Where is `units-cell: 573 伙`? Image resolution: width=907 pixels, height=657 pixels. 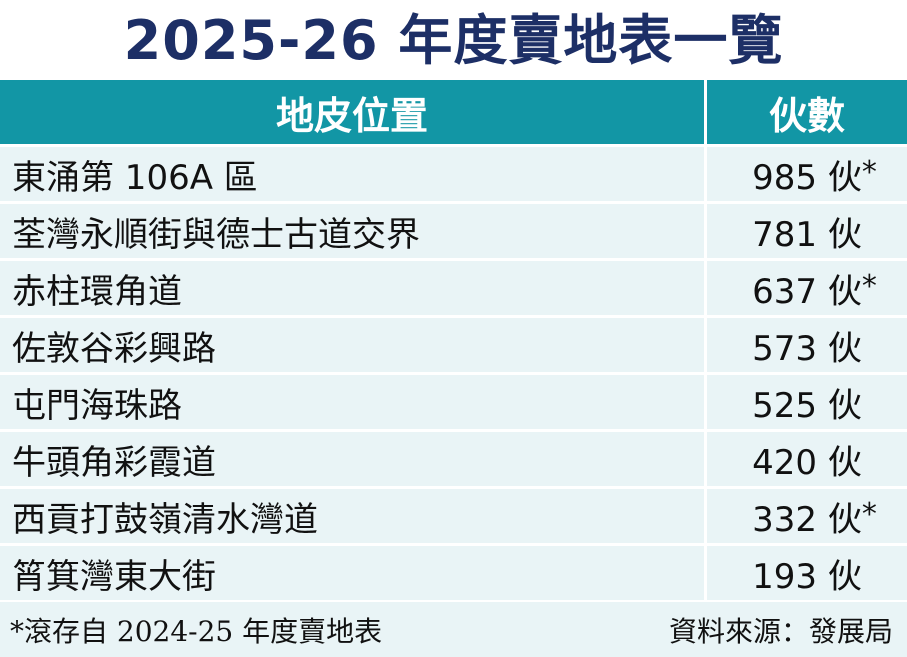 units-cell: 573 伙 is located at coordinates (807, 345).